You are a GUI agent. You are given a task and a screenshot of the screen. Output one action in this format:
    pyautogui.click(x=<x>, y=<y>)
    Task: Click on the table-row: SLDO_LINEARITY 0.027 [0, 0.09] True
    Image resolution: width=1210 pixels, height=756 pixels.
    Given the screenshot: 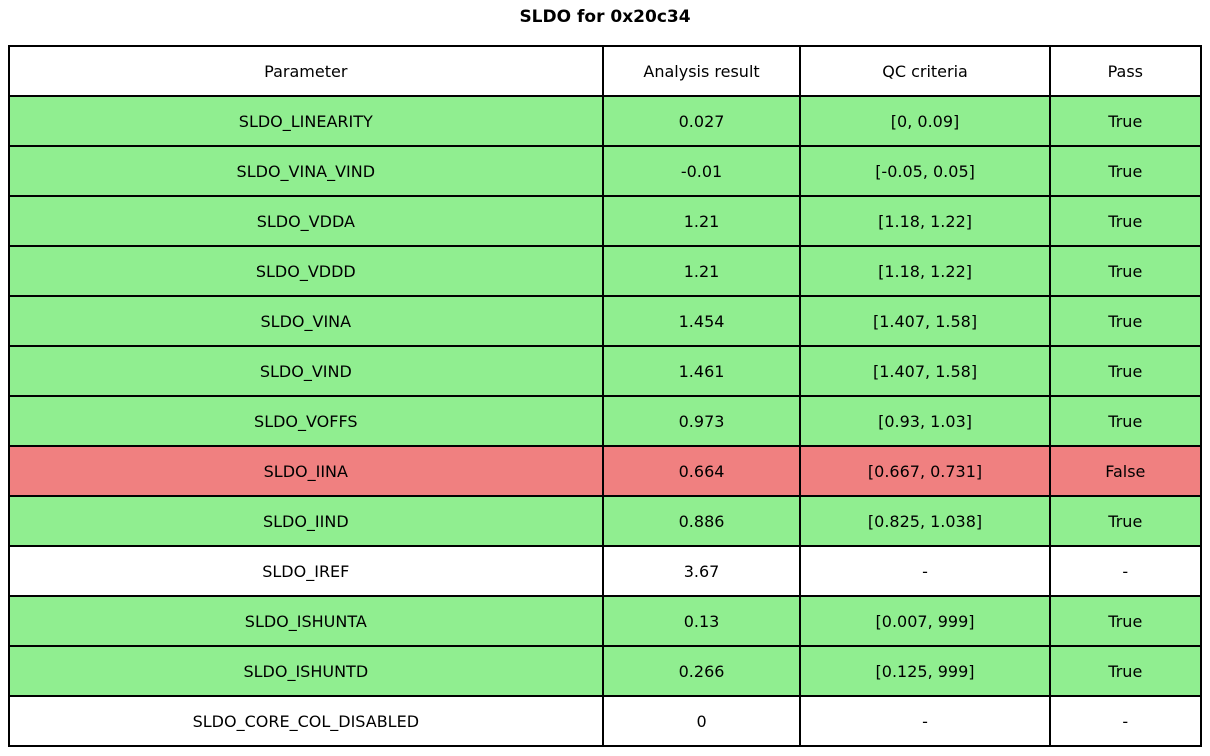 What is the action you would take?
    pyautogui.click(x=605, y=121)
    